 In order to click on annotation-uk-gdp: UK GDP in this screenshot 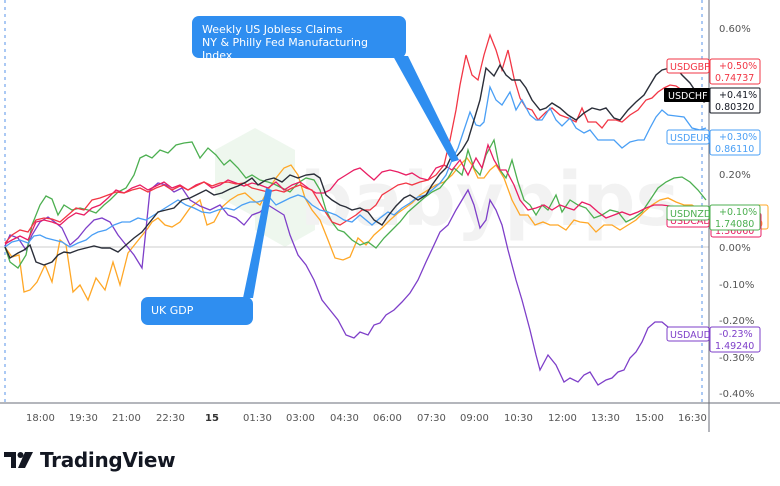, I will do `click(197, 311)`.